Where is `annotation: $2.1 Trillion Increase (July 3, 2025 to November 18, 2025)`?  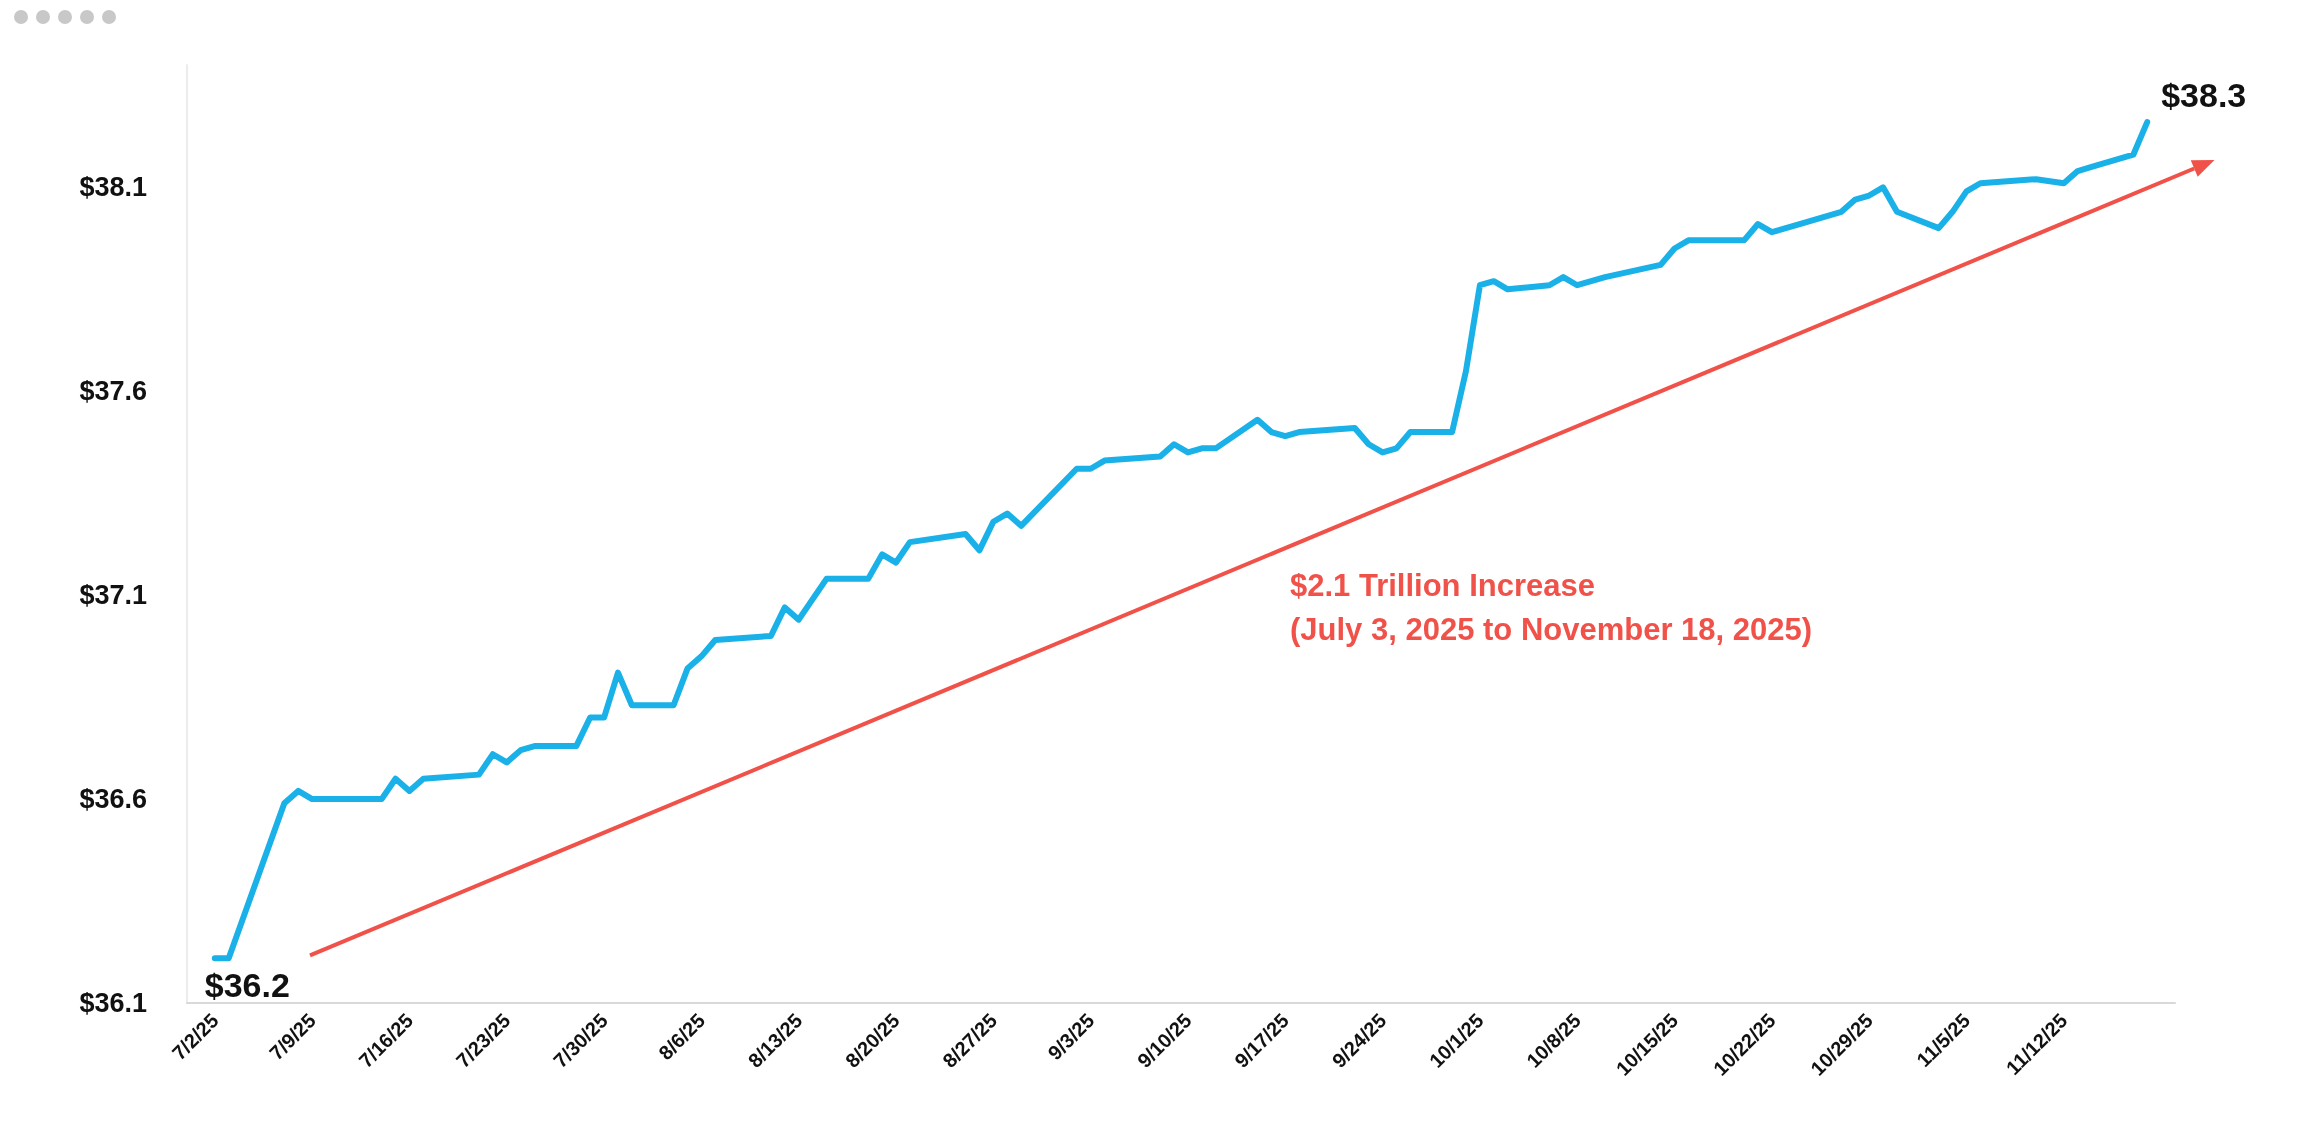
annotation: $2.1 Trillion Increase (July 3, 2025 to November 18, 2025) is located at coordinates (1551, 607).